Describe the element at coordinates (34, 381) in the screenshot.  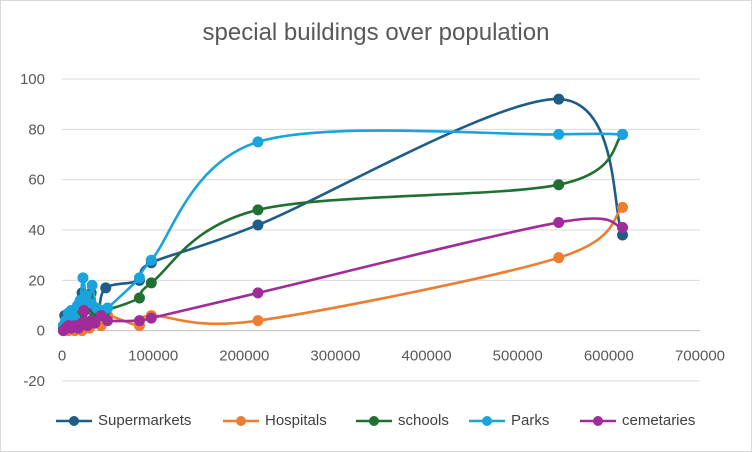
I see `y-tick-label-0: -20` at that location.